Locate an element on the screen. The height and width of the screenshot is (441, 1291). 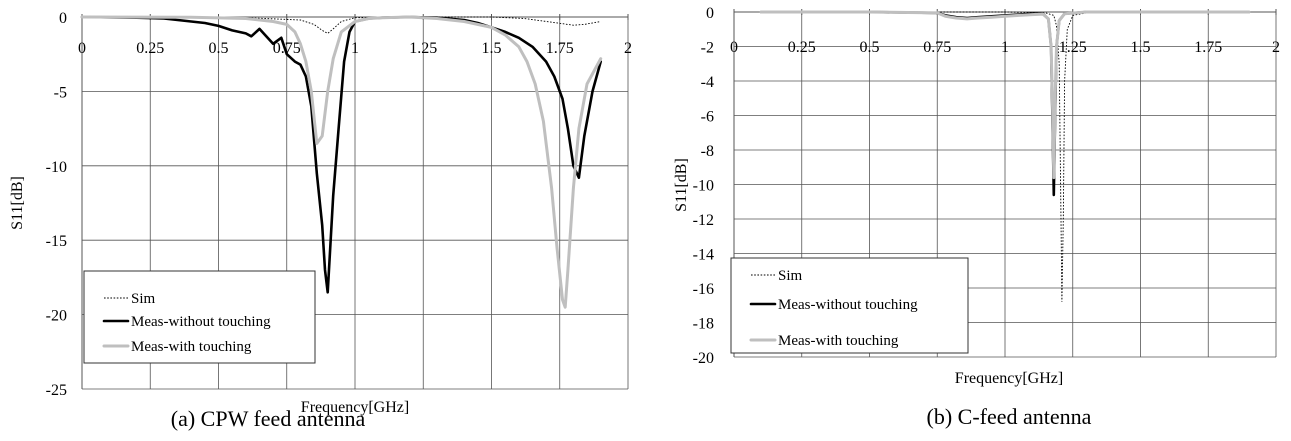
y-tick-label: -25 is located at coordinates (56, 390).